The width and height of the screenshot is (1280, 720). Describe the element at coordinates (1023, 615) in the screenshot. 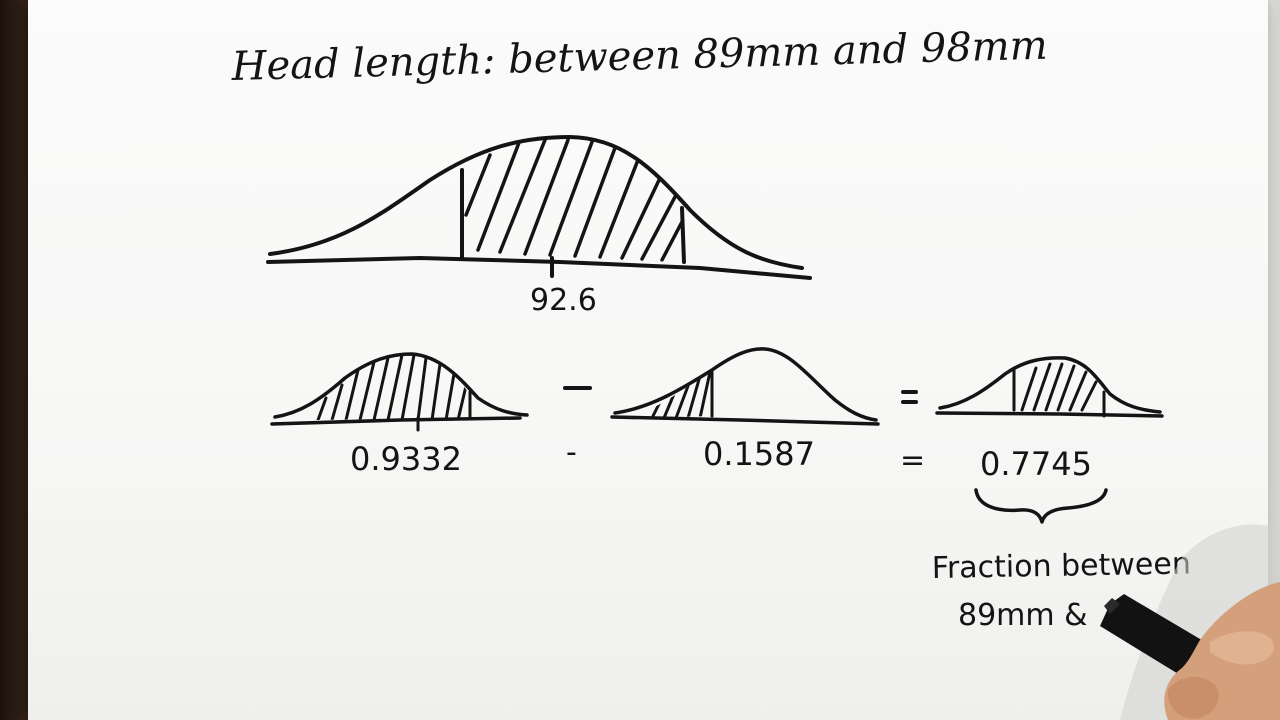

I see `annotation-line-2: 89mm &` at that location.